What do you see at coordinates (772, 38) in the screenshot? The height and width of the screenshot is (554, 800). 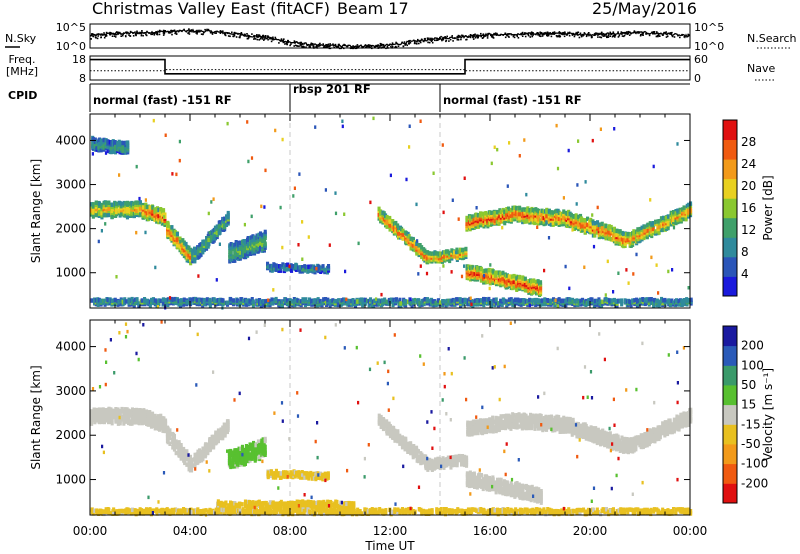 I see `nsearch-label: N.Search` at bounding box center [772, 38].